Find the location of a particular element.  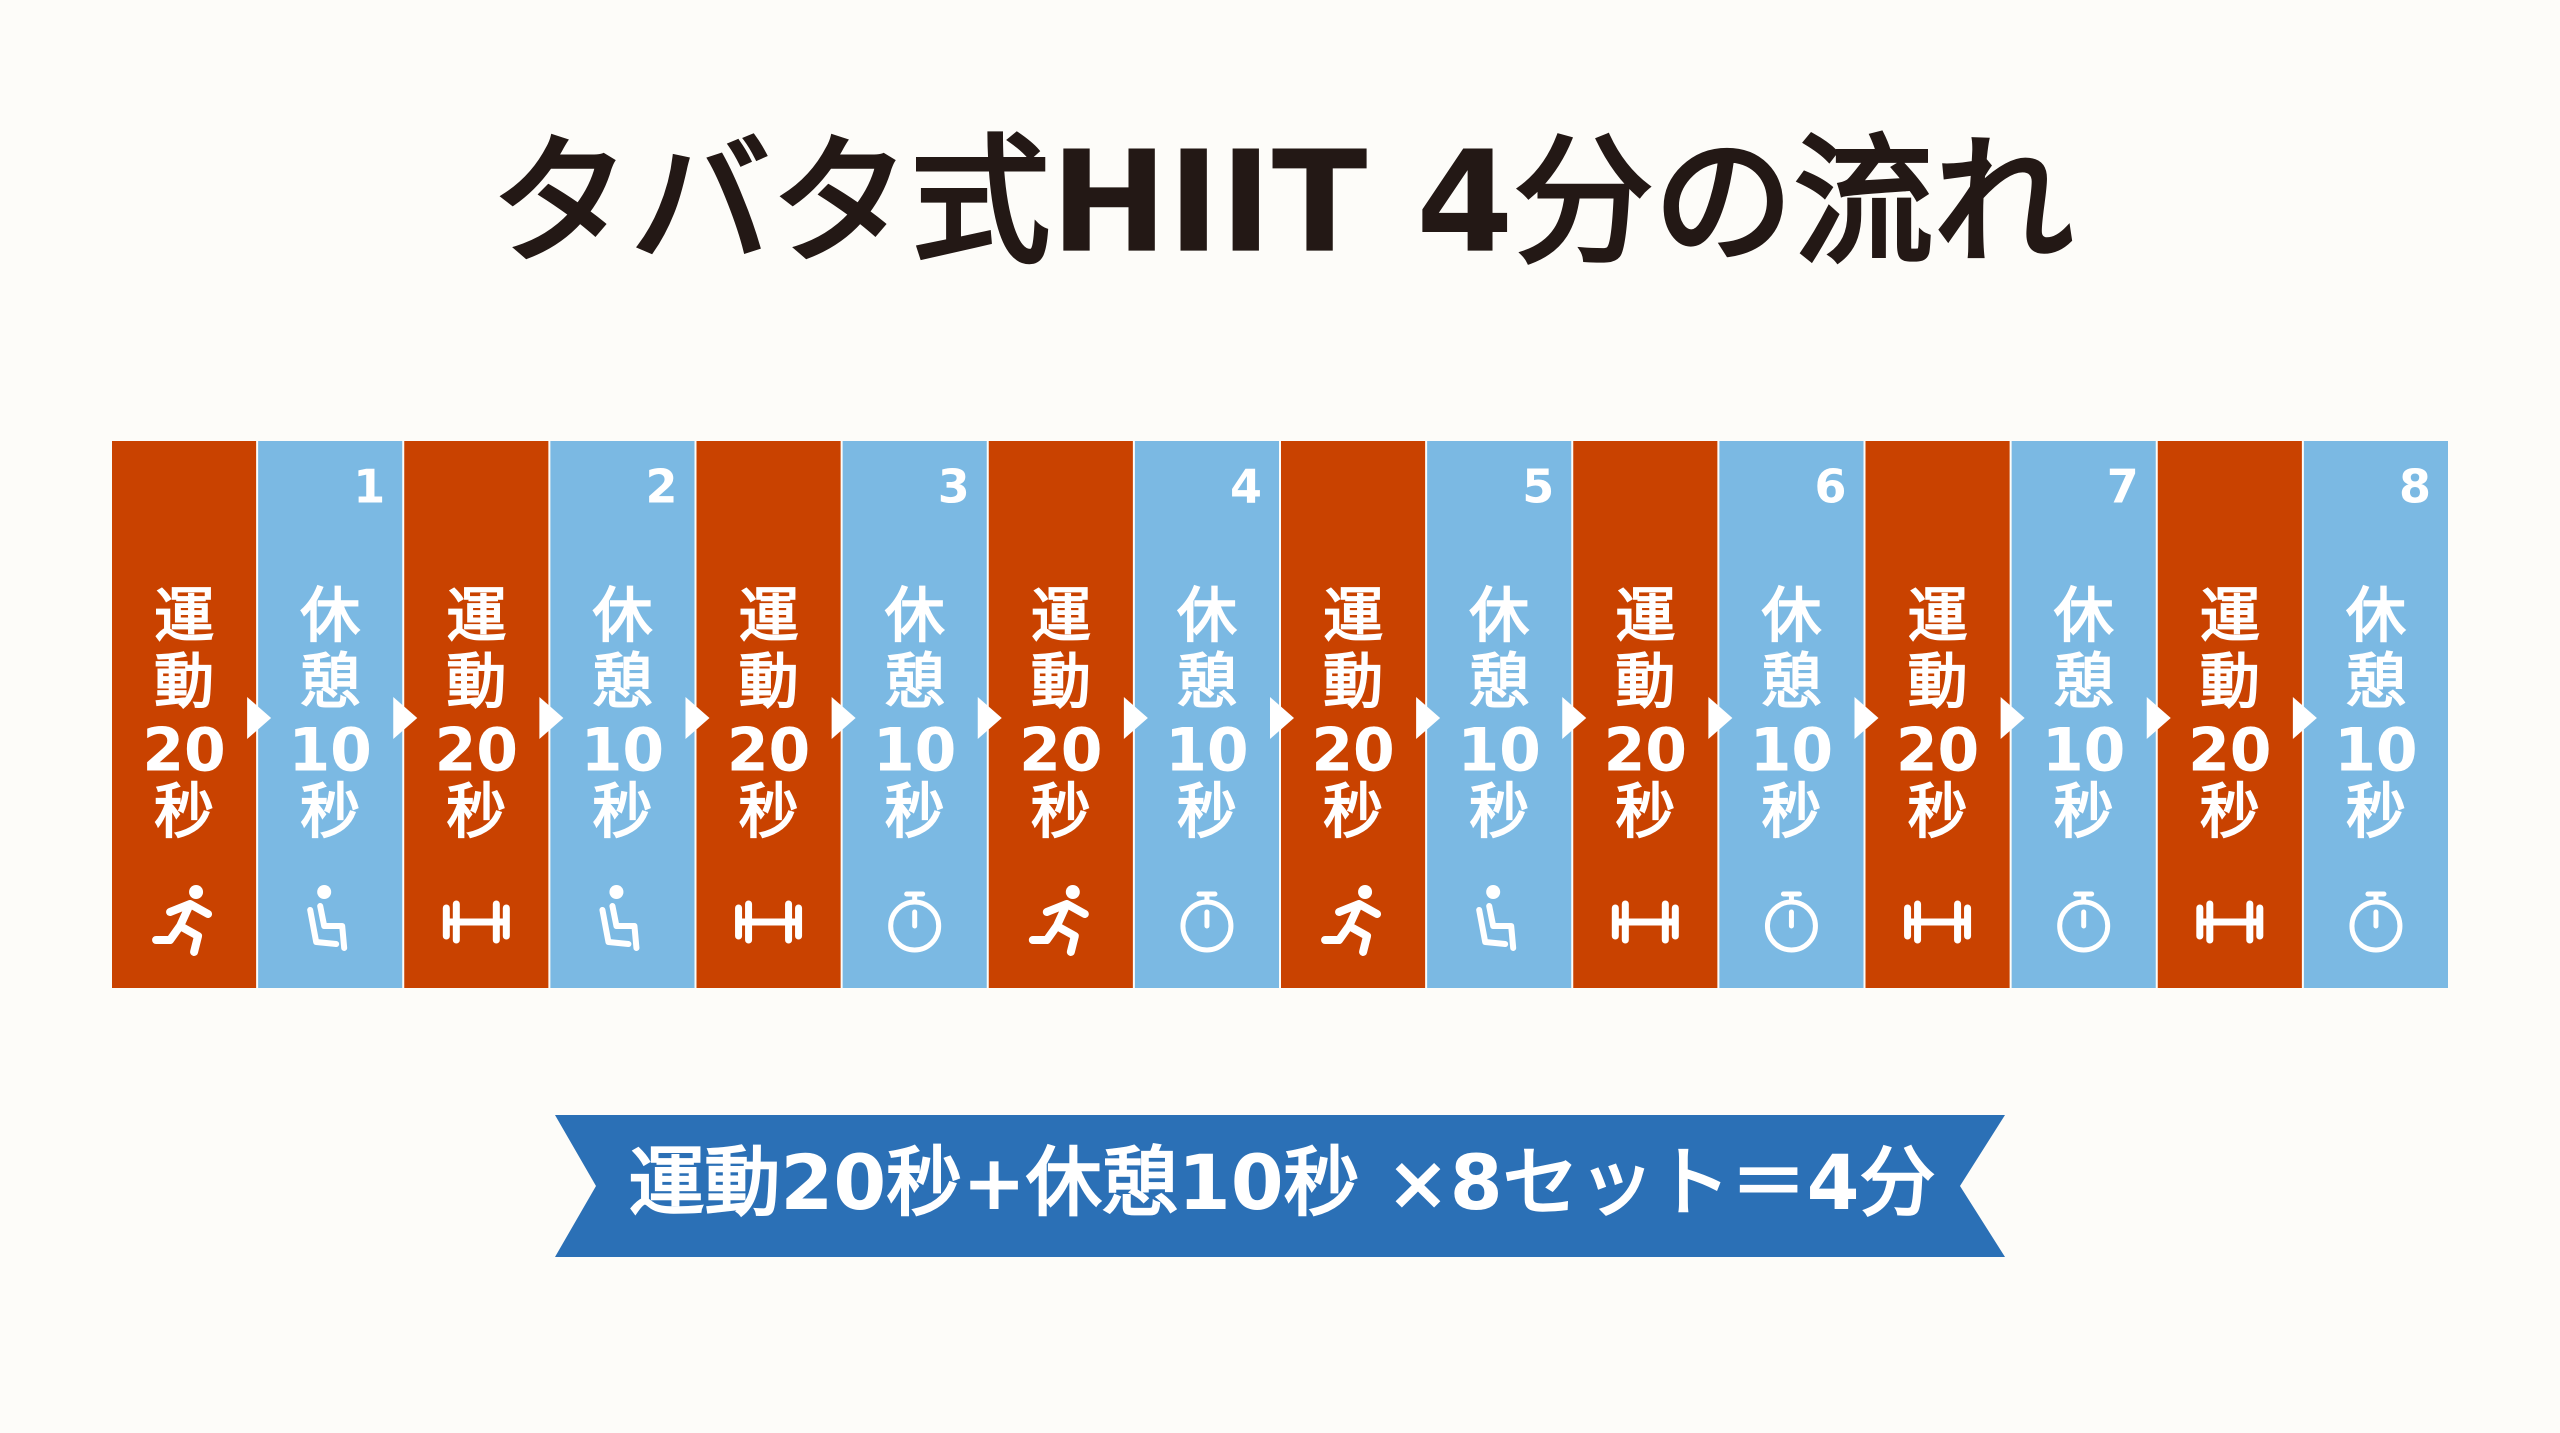

set-number: 5 is located at coordinates (1538, 487).